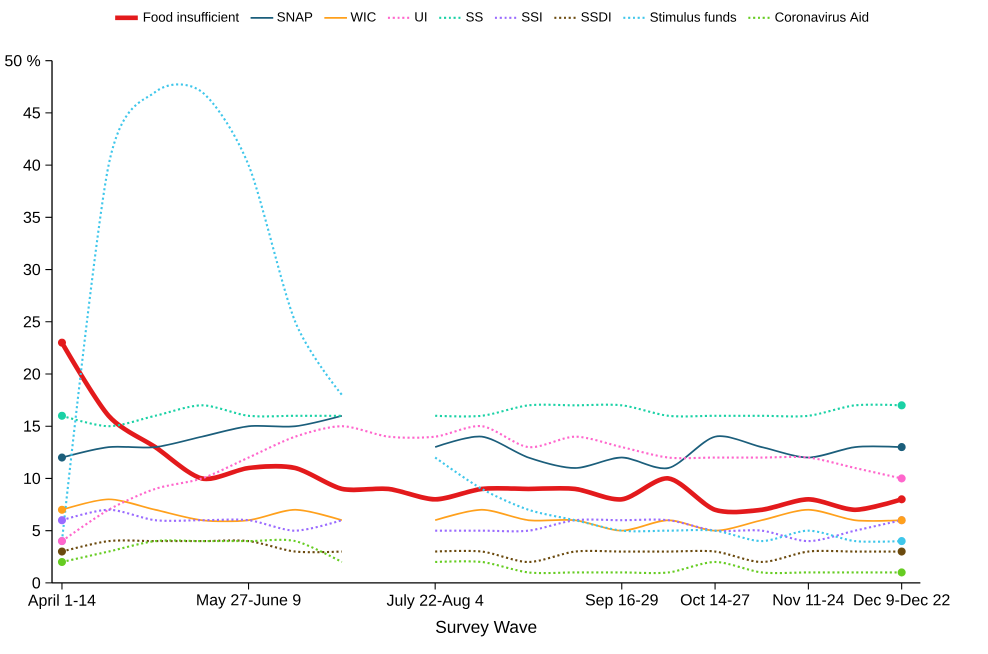 This screenshot has height=654, width=988. What do you see at coordinates (902, 600) in the screenshot?
I see `x-tick-label: Dec 9-Dec 22` at bounding box center [902, 600].